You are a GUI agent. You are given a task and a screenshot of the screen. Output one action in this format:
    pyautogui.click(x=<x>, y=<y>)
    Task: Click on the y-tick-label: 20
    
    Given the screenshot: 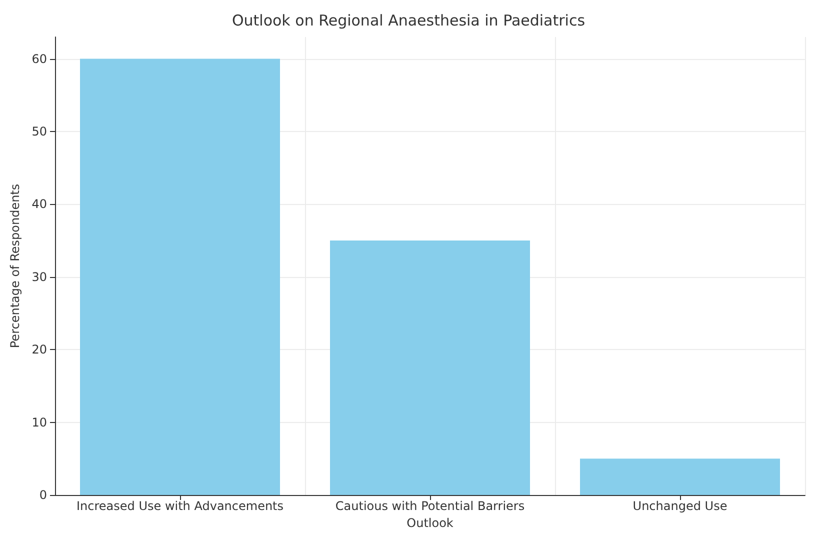 What is the action you would take?
    pyautogui.click(x=39, y=349)
    